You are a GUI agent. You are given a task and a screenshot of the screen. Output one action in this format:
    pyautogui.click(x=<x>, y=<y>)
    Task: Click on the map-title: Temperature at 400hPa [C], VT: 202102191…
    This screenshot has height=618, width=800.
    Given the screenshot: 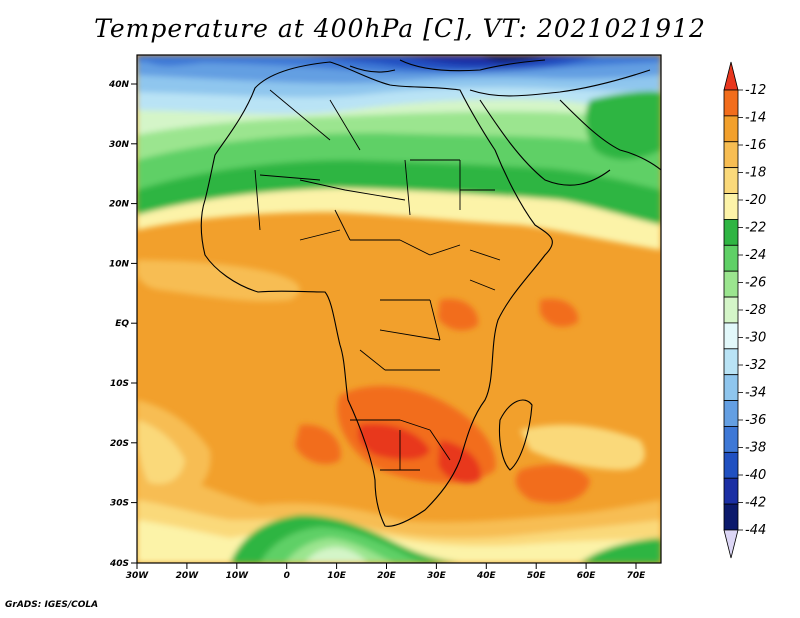 What is the action you would take?
    pyautogui.click(x=400, y=28)
    